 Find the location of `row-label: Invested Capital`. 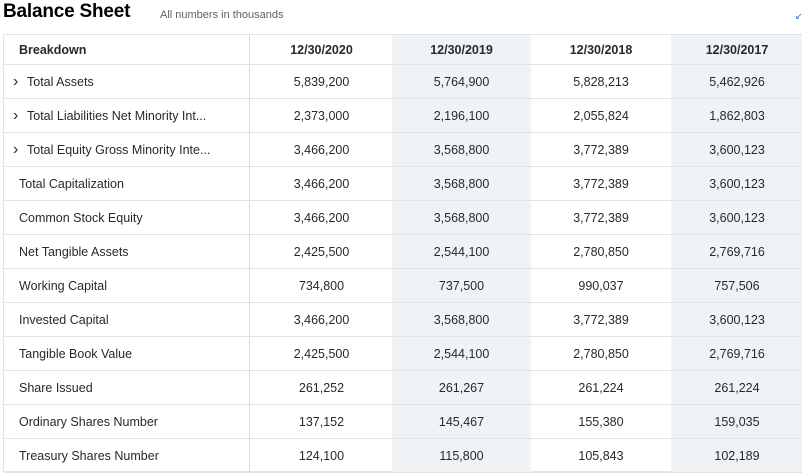

row-label: Invested Capital is located at coordinates (127, 319).